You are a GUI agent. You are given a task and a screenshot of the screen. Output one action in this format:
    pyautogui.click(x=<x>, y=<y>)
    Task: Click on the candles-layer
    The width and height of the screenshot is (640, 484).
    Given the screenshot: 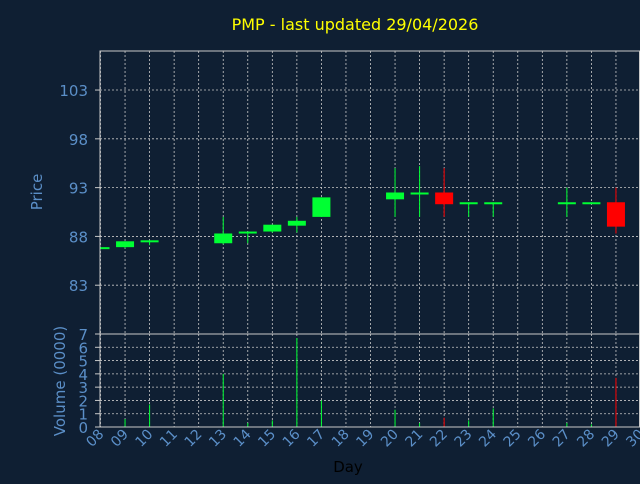 What is the action you would take?
    pyautogui.click(x=362, y=208)
    